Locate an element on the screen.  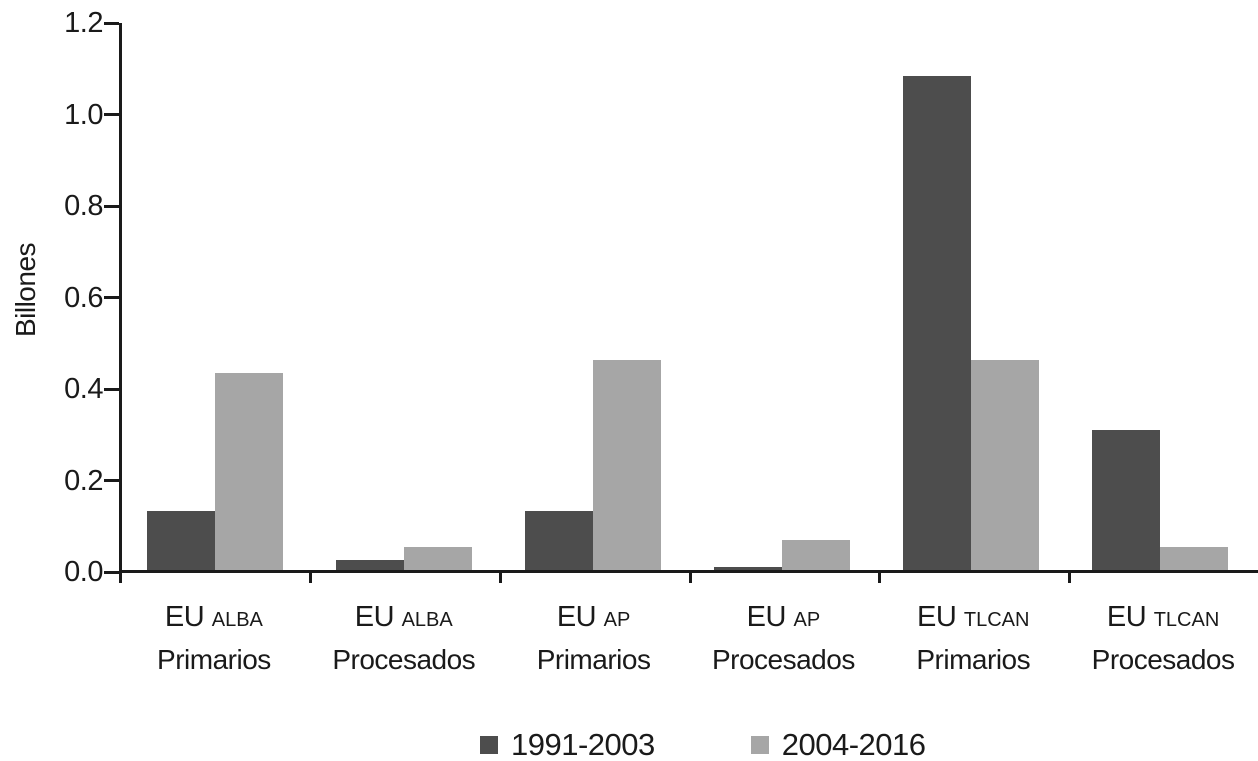
category-label: EU ALBA Procesados is located at coordinates (404, 637).